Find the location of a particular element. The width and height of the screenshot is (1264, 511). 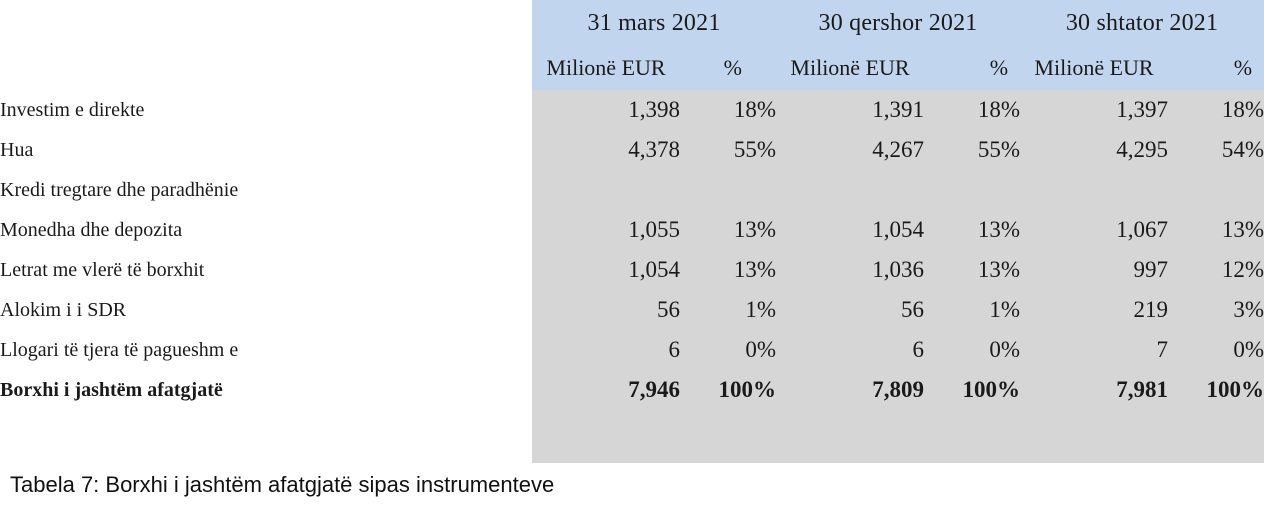

table-row: Alokim i i SDR 56 1% 56 1% 219 3% is located at coordinates (632, 310).